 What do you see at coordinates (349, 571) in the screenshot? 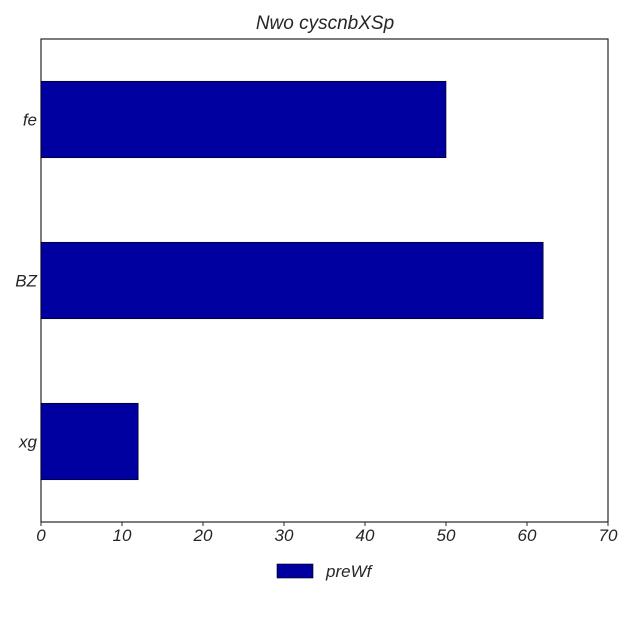
I see `legend-label-preWf: preWf` at bounding box center [349, 571].